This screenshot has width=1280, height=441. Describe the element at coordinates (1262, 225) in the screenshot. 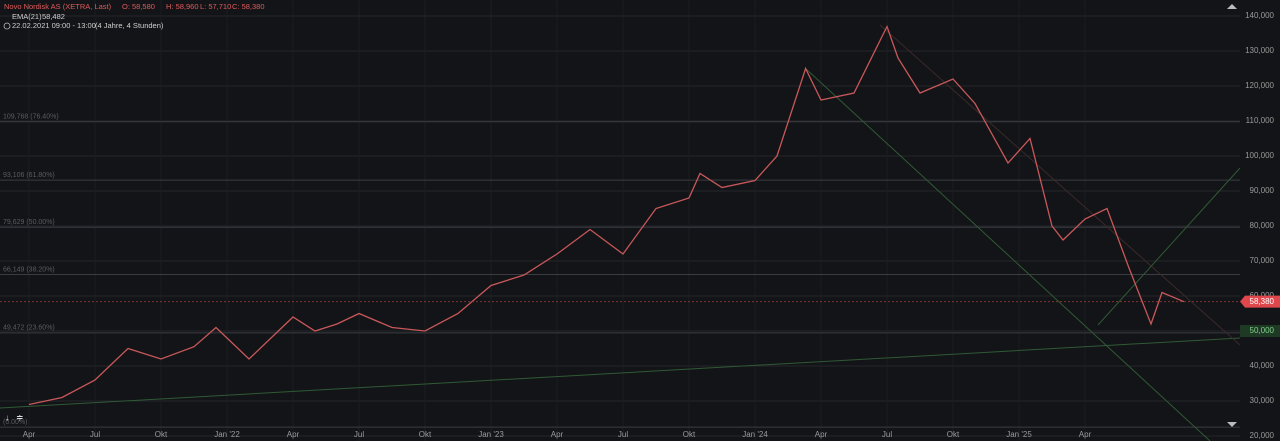

I see `y-tick-label: 80,000` at that location.